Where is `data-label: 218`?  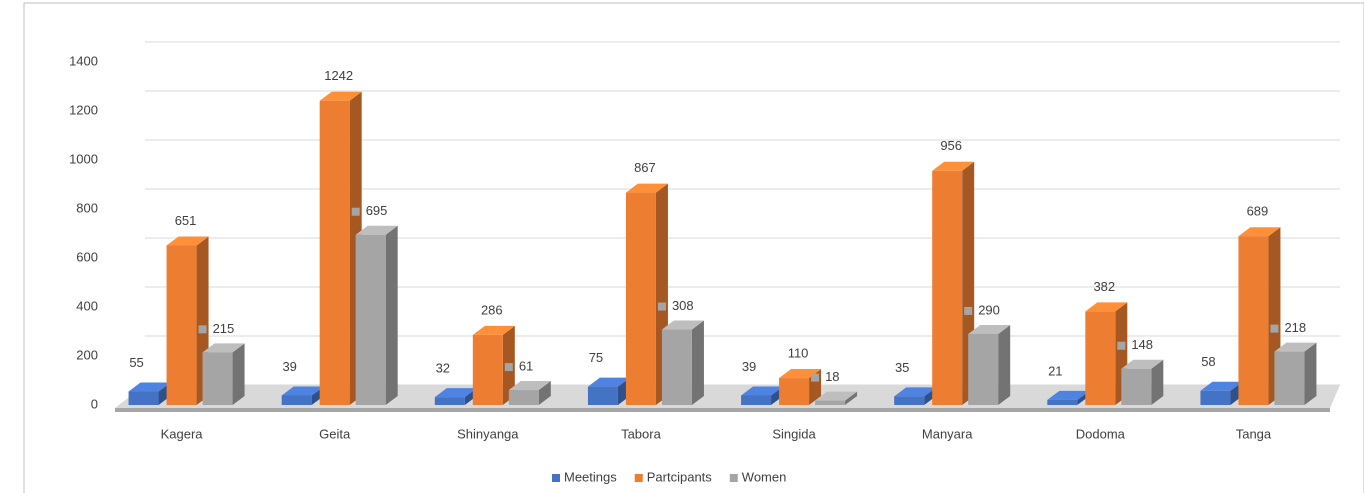
data-label: 218 is located at coordinates (1295, 327).